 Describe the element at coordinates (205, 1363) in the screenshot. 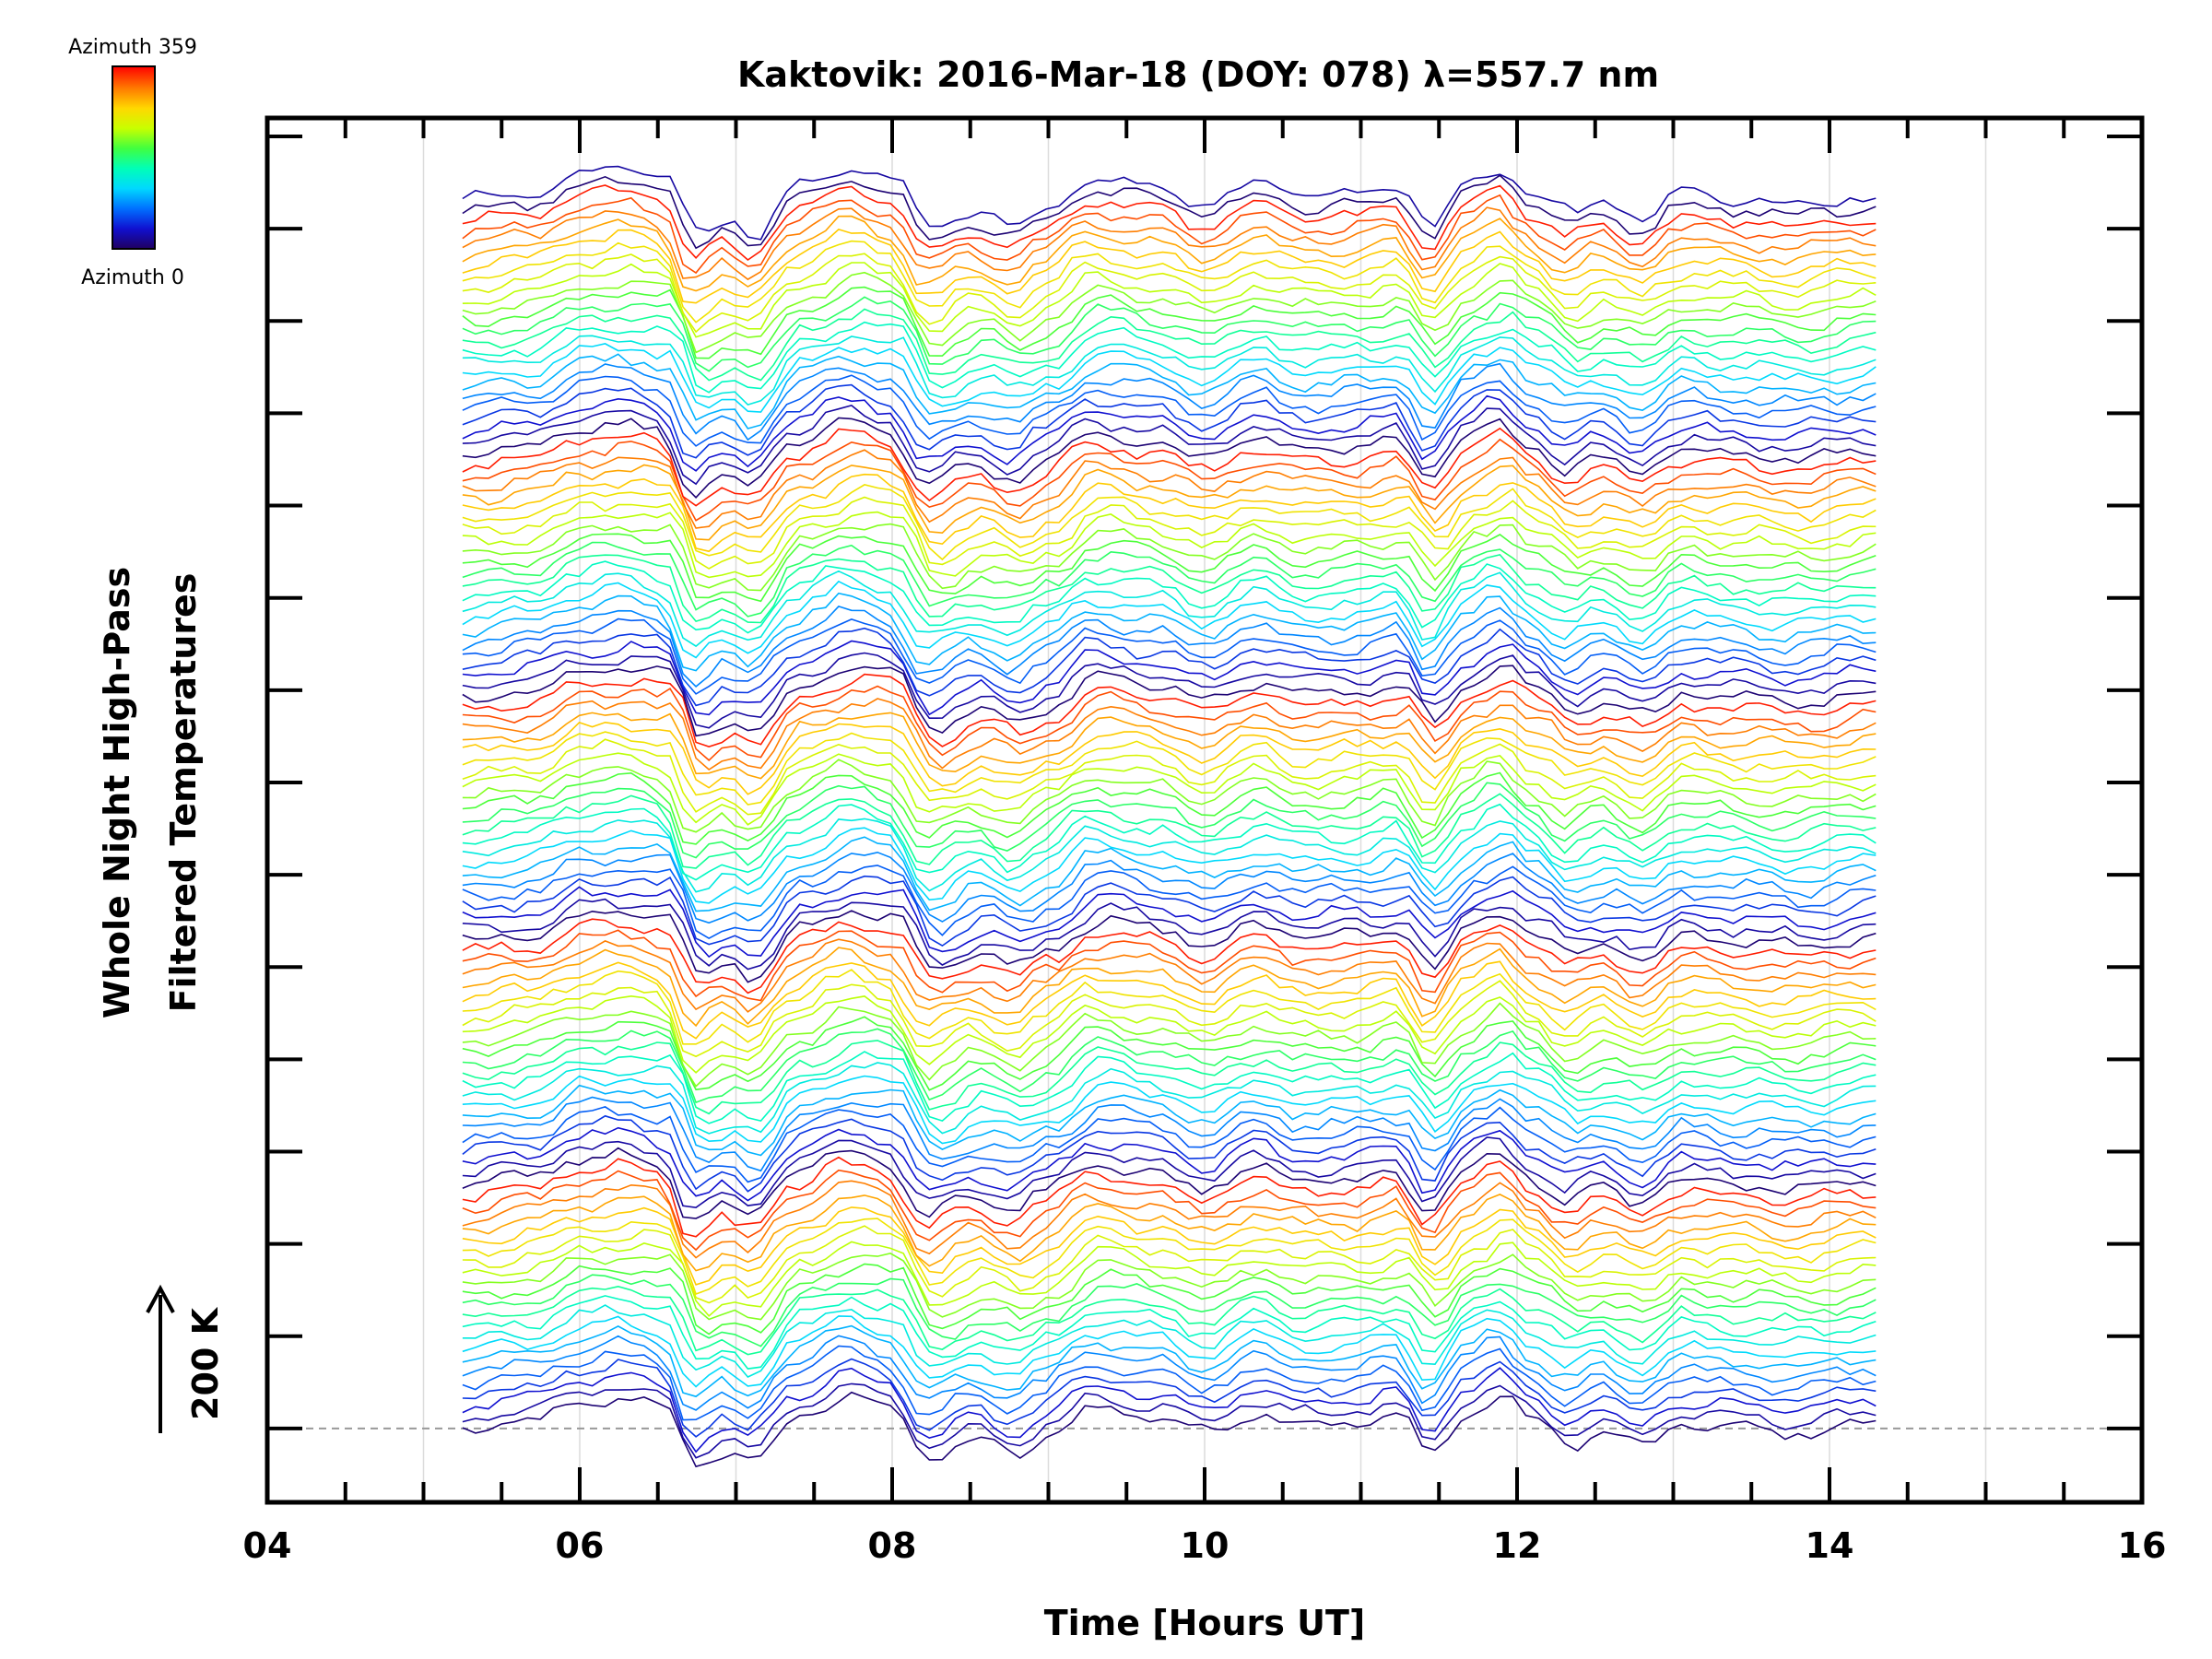

I see `scale-label: 200 K` at that location.